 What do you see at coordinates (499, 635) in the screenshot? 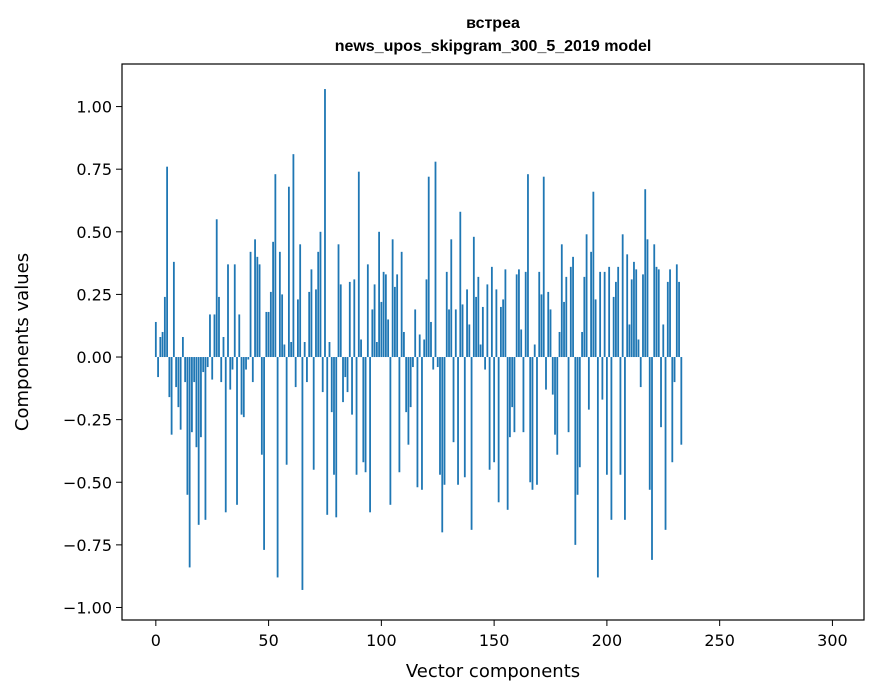
I see `x-axis-ticks: 0 50 100 150 200 250 300` at bounding box center [499, 635].